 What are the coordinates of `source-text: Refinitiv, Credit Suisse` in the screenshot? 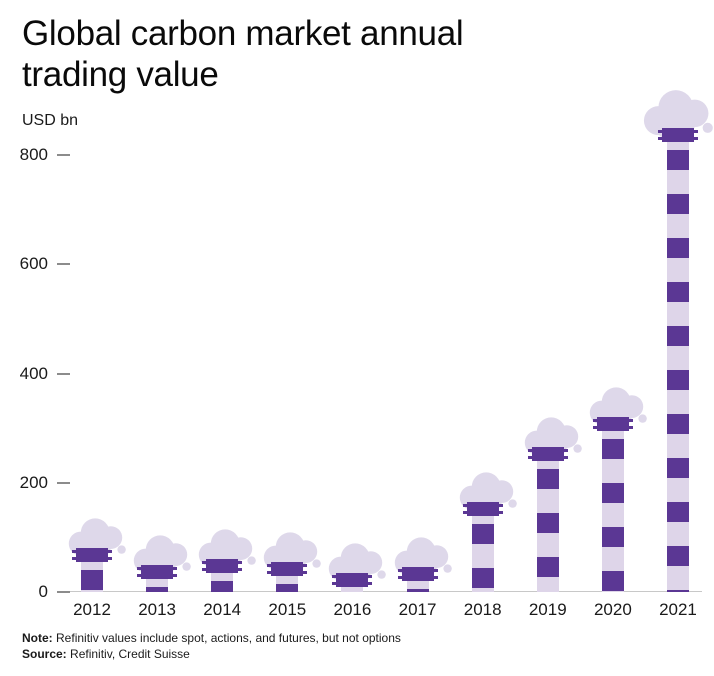 It's located at (130, 653).